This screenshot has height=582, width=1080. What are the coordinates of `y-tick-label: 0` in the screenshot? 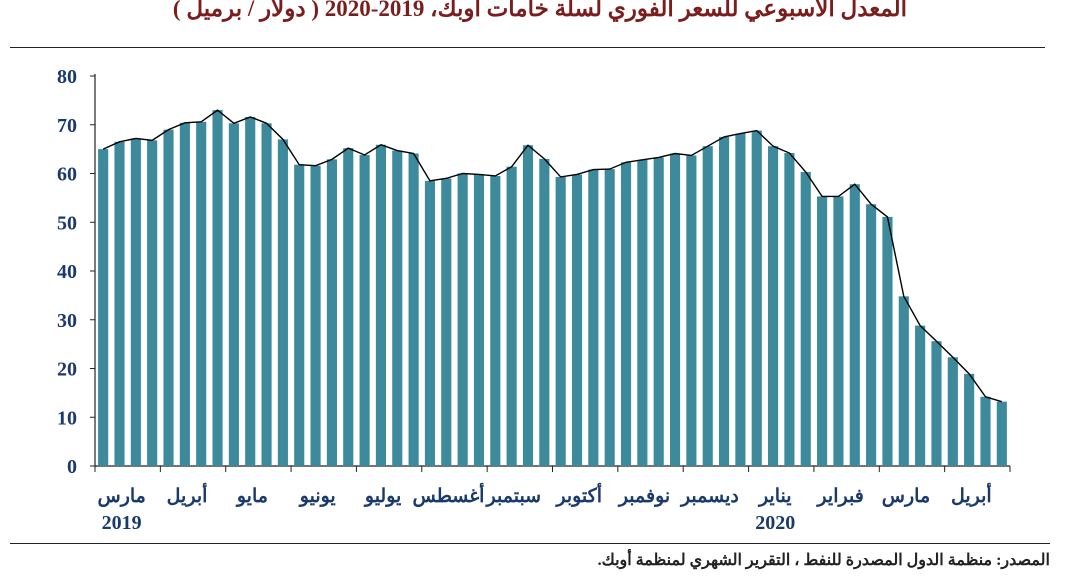 It's located at (72, 467).